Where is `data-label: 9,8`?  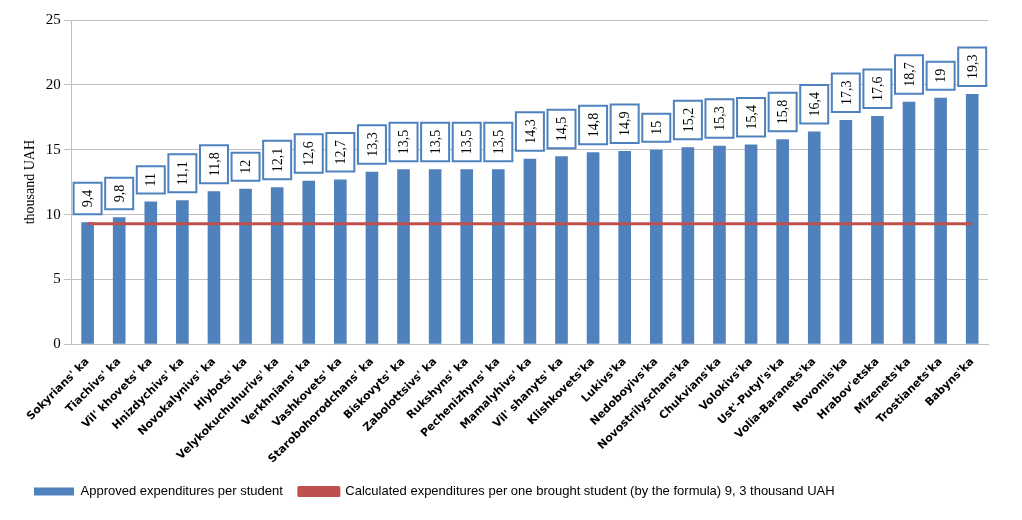
data-label: 9,8 is located at coordinates (119, 193).